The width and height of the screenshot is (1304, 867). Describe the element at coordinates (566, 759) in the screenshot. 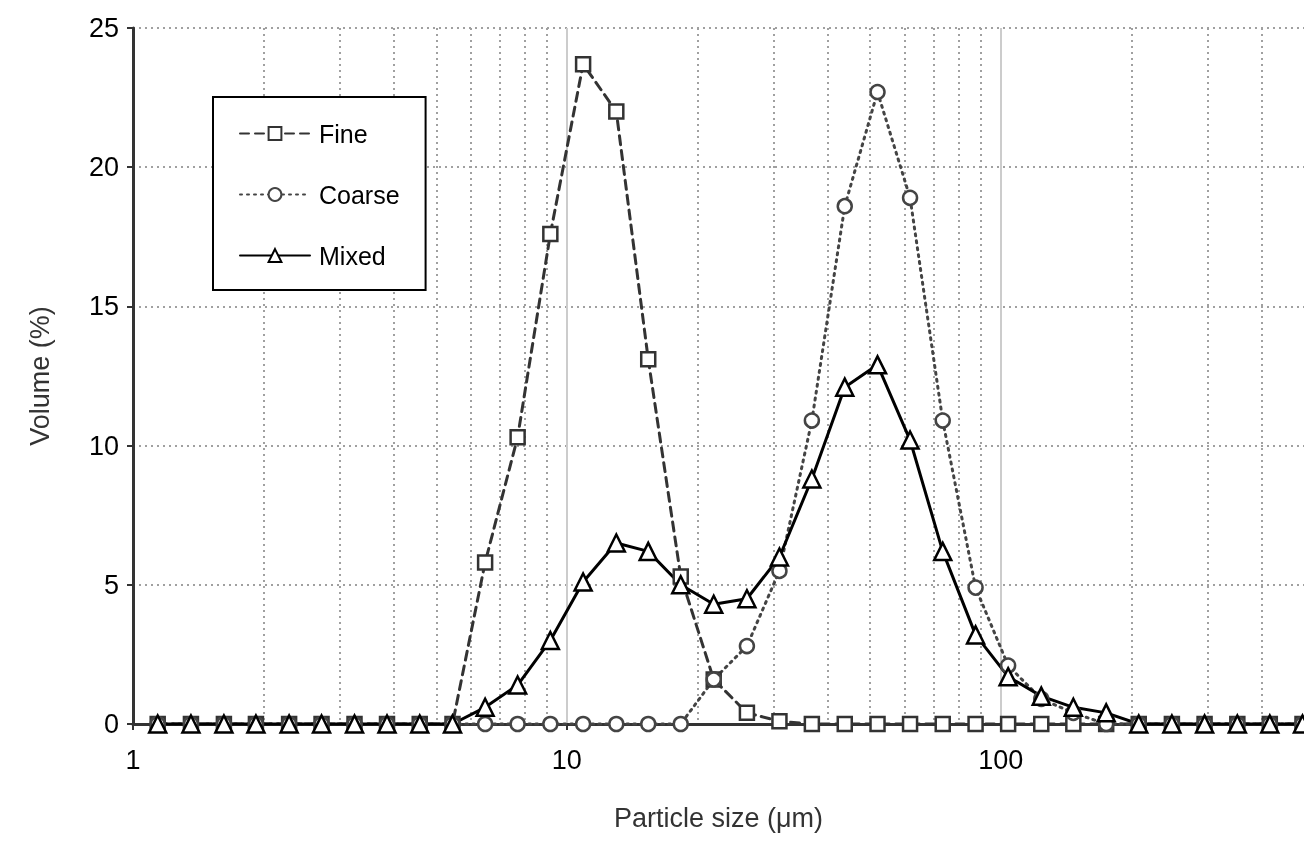

I see `x-tick-label: 10` at that location.